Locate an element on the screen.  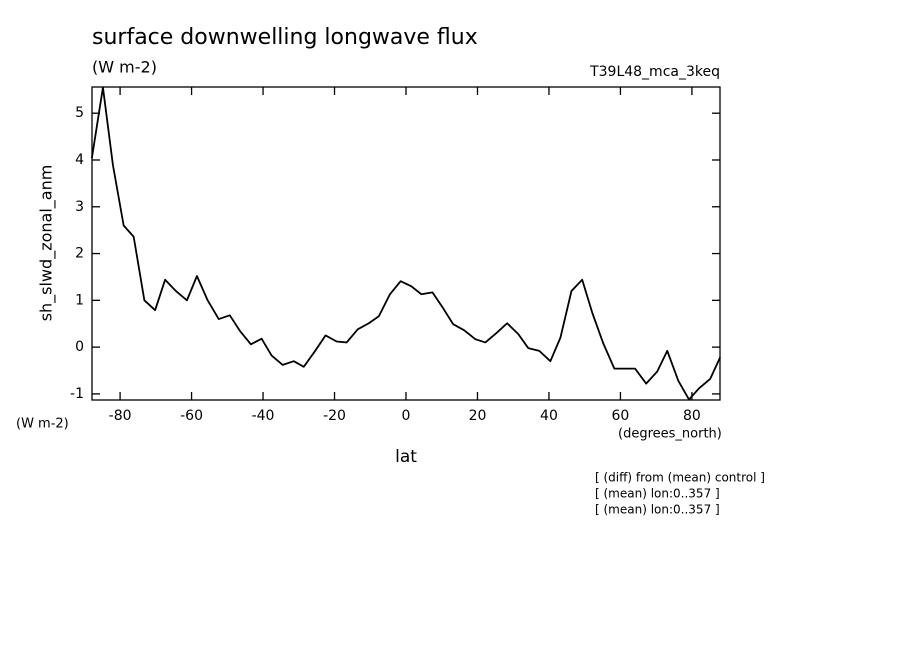
x-units: (degrees_north) is located at coordinates (670, 434).